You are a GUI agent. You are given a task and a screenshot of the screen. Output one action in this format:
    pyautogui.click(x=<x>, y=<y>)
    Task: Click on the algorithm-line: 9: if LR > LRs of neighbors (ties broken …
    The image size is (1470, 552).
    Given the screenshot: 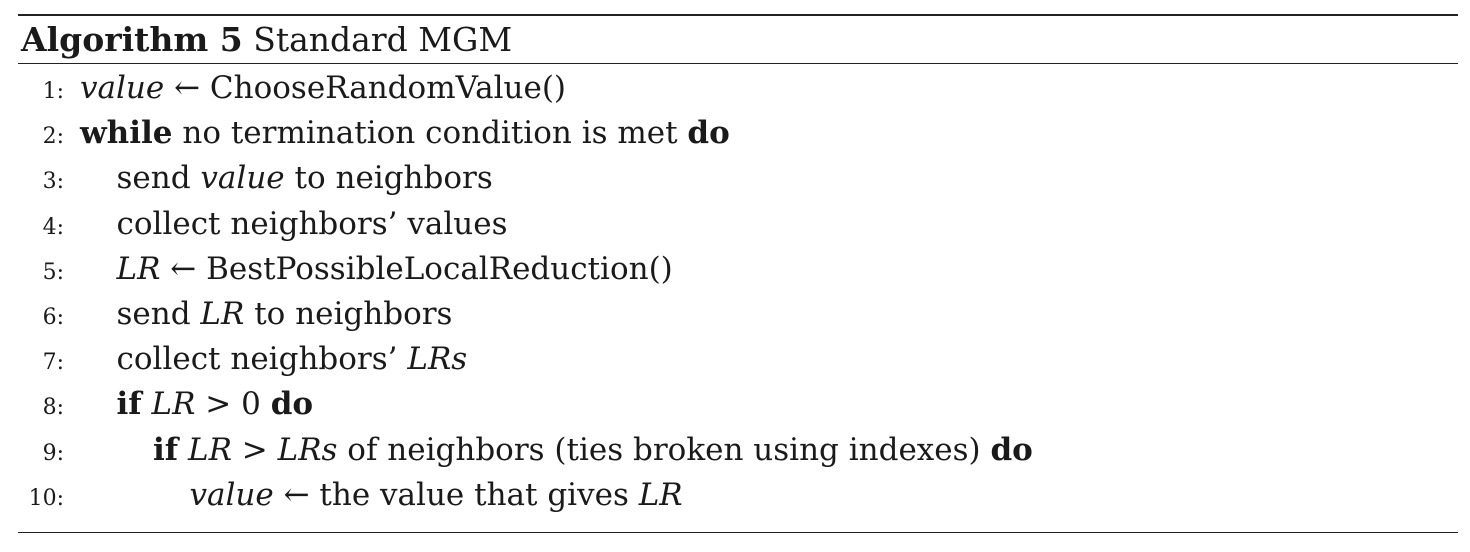 What is the action you would take?
    pyautogui.click(x=738, y=450)
    